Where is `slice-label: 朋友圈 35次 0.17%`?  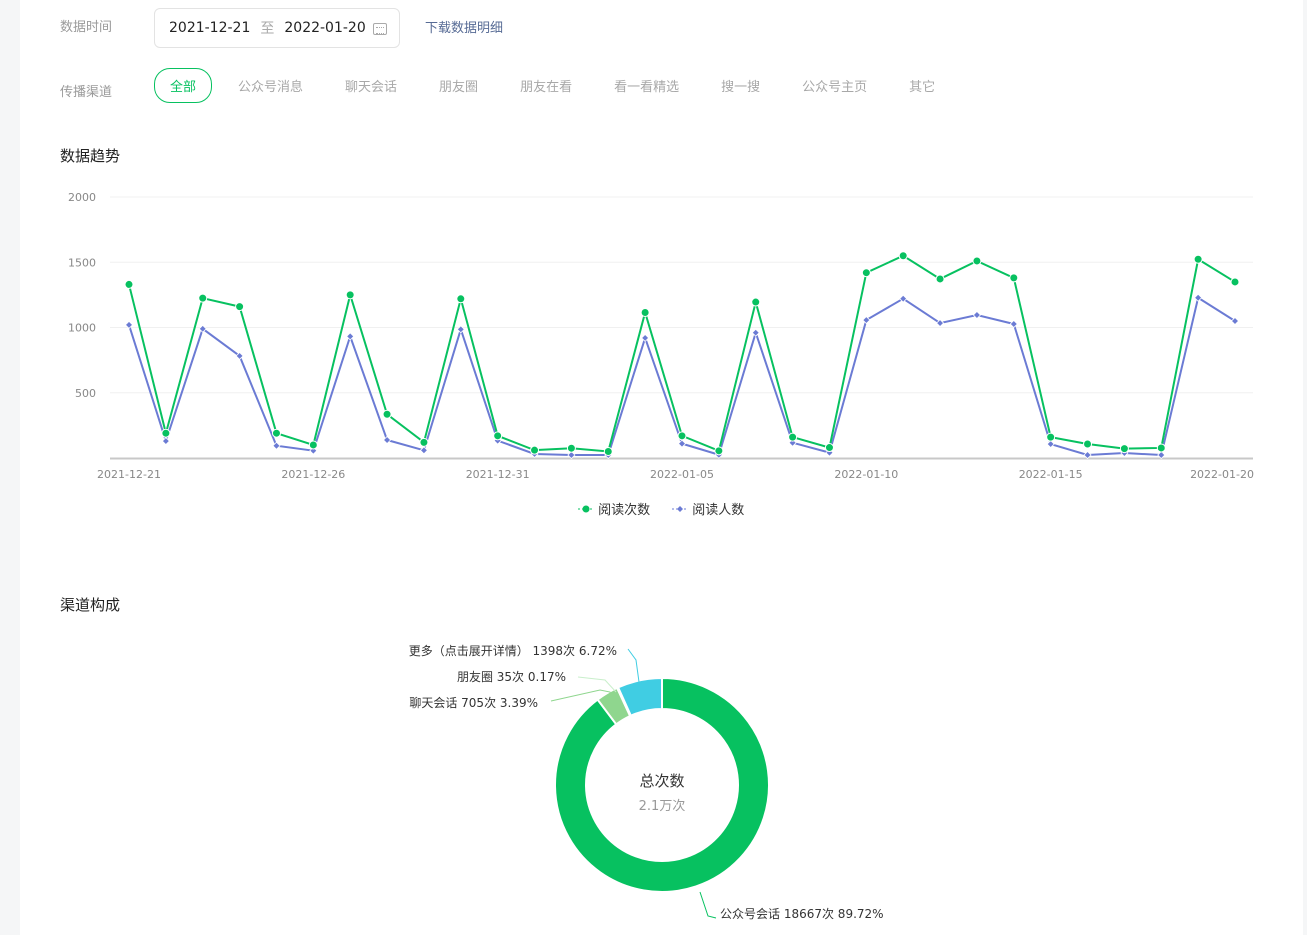 slice-label: 朋友圈 35次 0.17% is located at coordinates (511, 677).